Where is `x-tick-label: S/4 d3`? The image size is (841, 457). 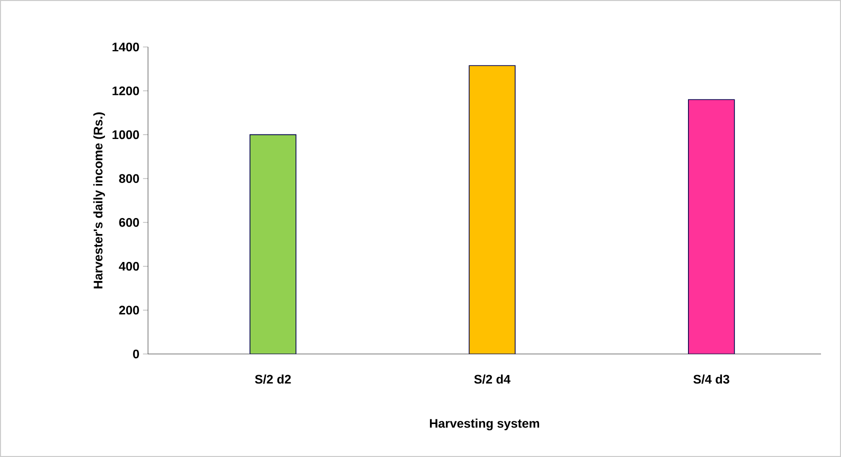 x-tick-label: S/4 d3 is located at coordinates (711, 379).